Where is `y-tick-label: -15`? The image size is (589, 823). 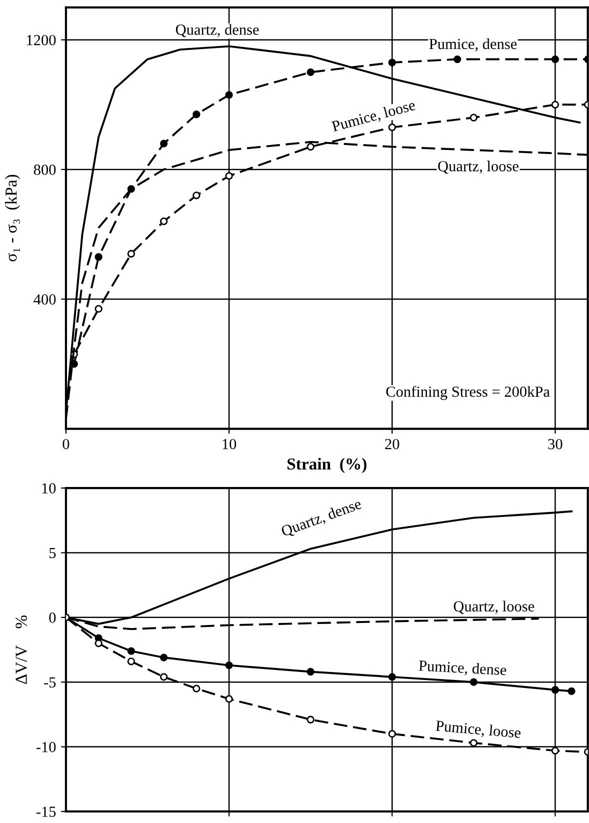
y-tick-label: -15 is located at coordinates (46, 811).